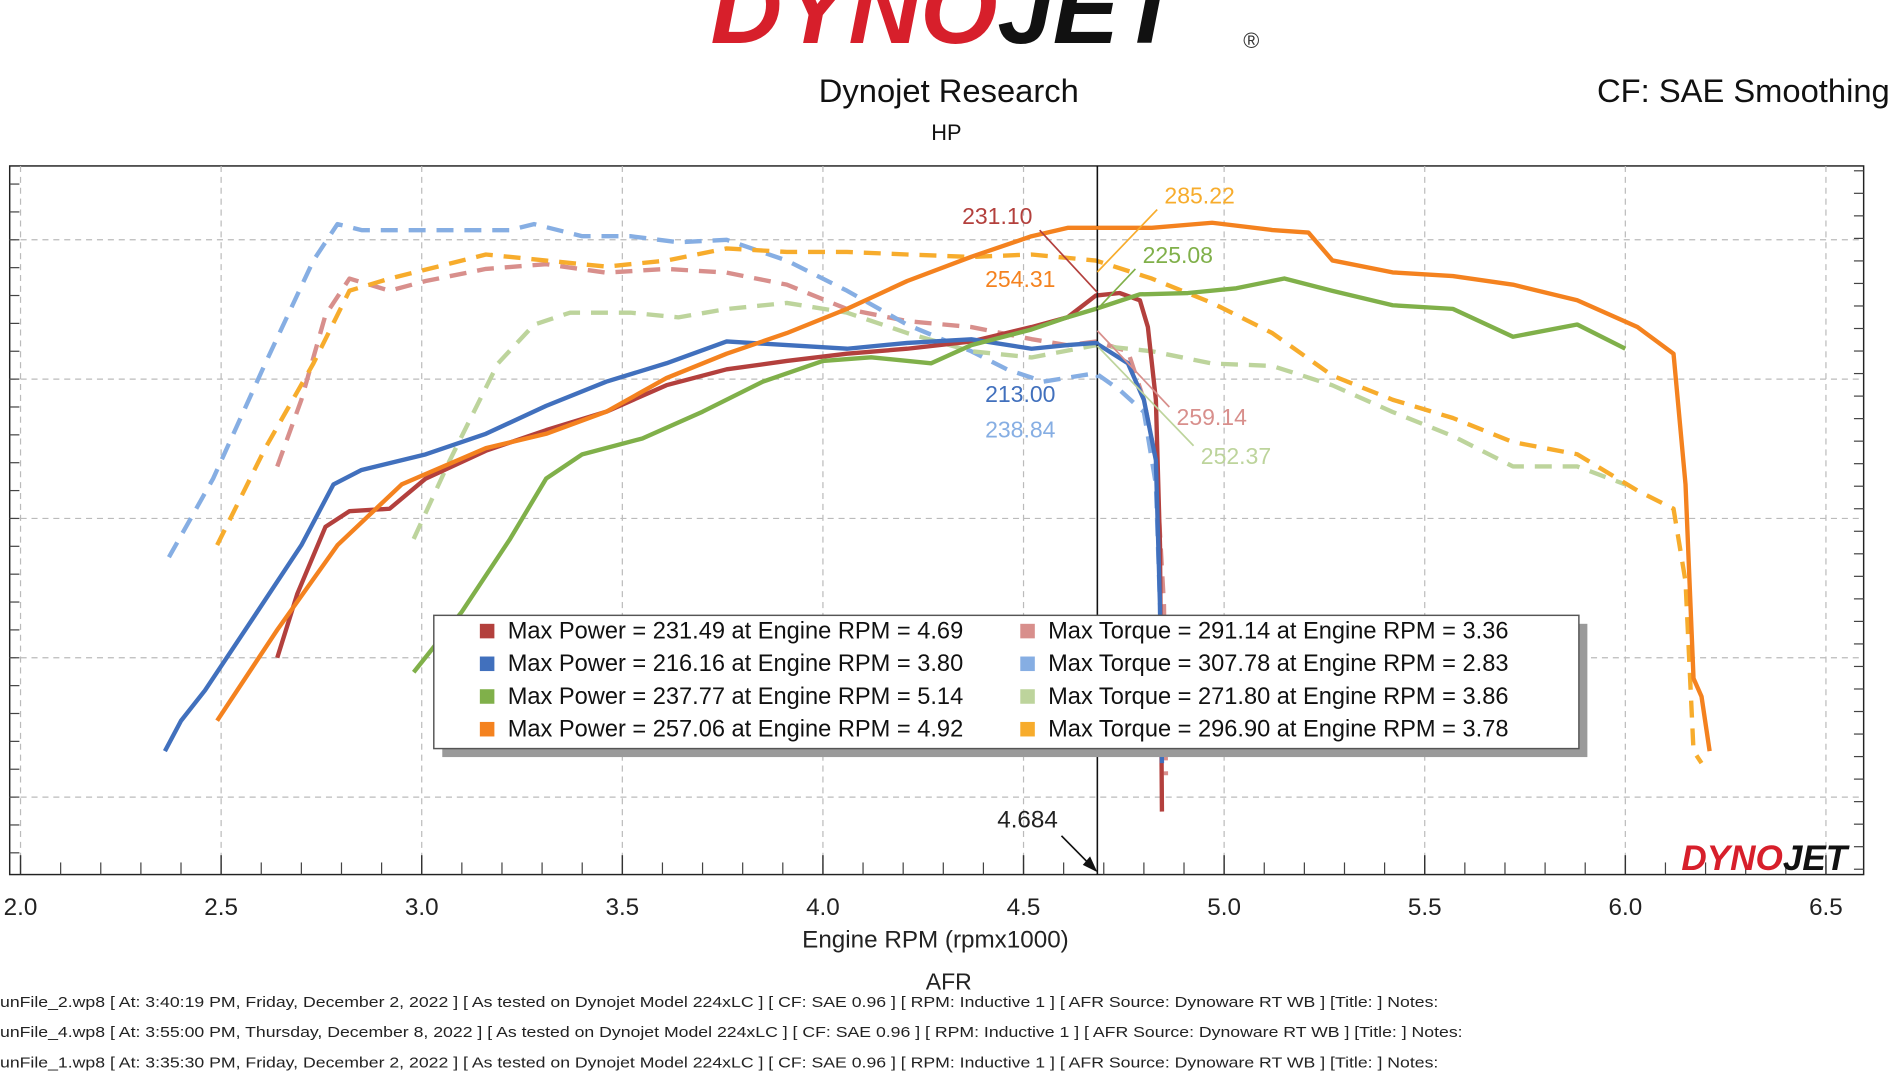 This screenshot has height=1072, width=1900. Describe the element at coordinates (1027, 820) in the screenshot. I see `cursor-label: 4.684` at that location.